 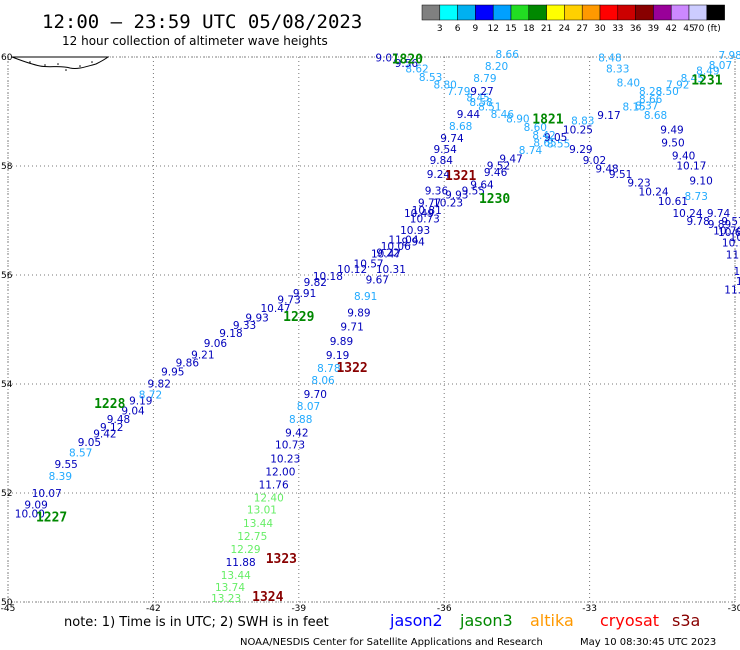 I want to click on wave-height-value: 8.58, so click(x=480, y=103).